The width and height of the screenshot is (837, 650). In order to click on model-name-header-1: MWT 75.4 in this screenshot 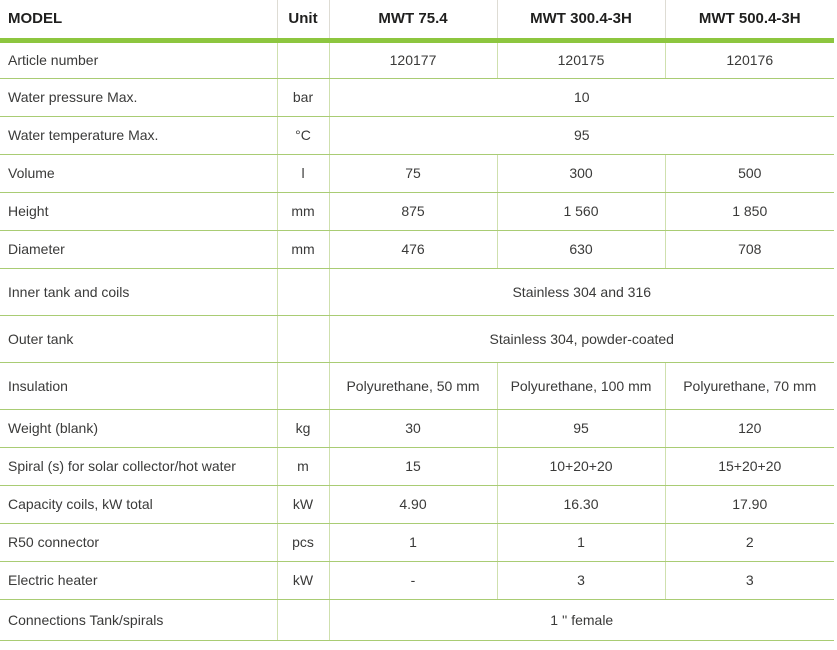, I will do `click(413, 21)`.